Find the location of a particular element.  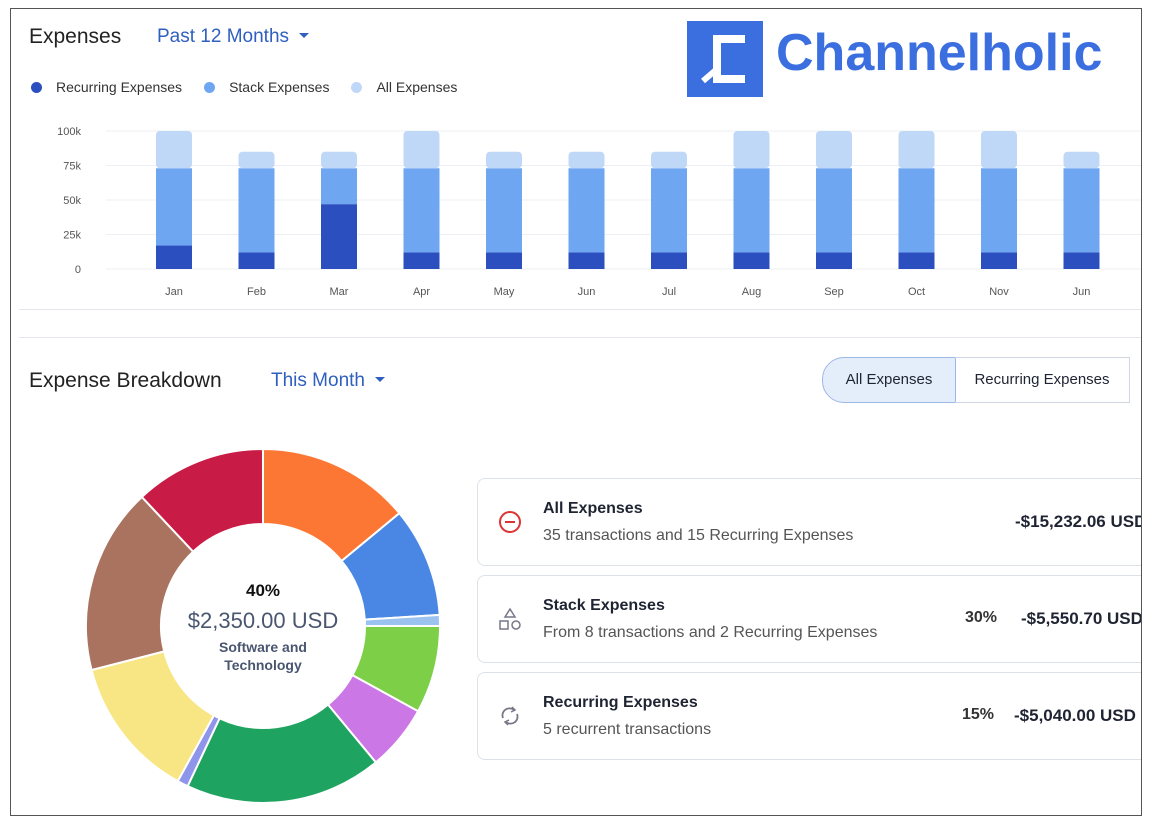

row-percent: 30% is located at coordinates (981, 617).